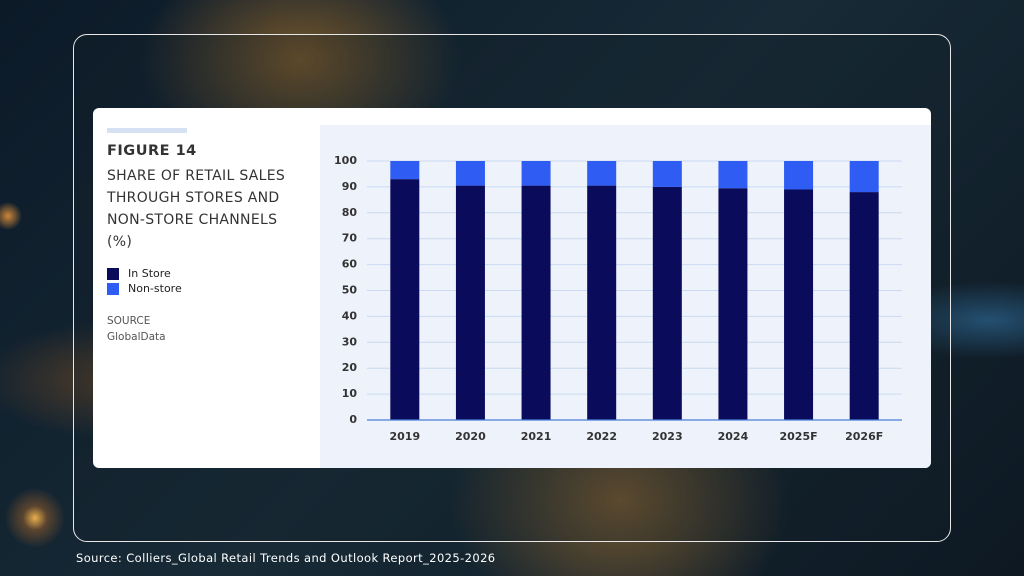 This screenshot has height=576, width=1024. What do you see at coordinates (350, 186) in the screenshot?
I see `y-tick-label: 90` at bounding box center [350, 186].